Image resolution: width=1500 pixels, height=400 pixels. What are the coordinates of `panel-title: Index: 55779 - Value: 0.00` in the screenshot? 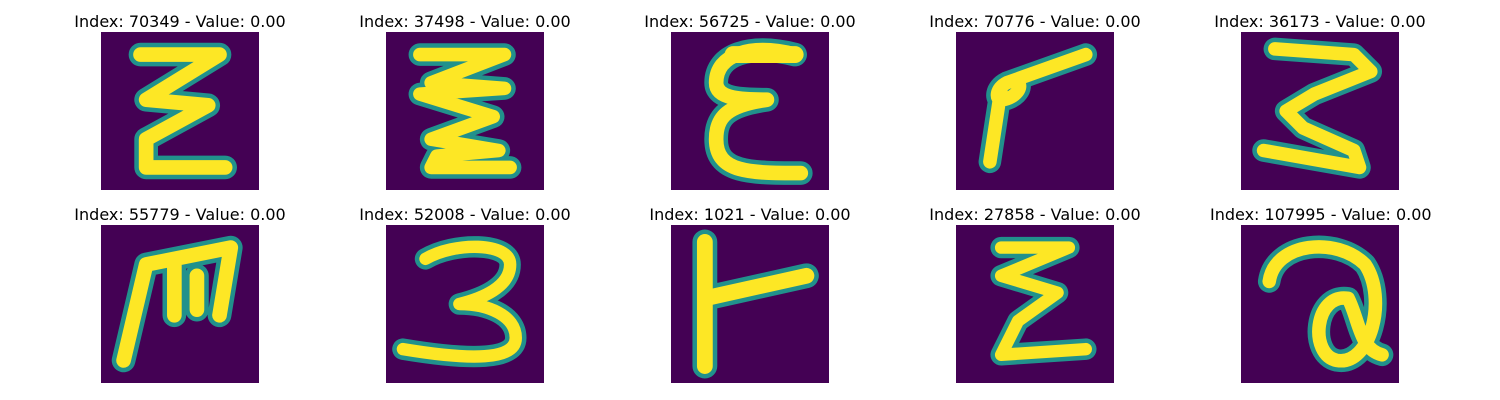 It's located at (180, 214).